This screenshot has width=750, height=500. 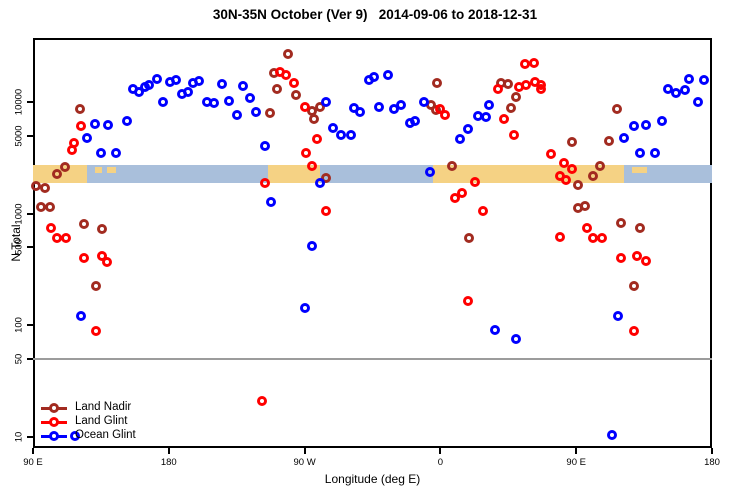 What do you see at coordinates (19, 102) in the screenshot?
I see `y-tick-label: 10000` at bounding box center [19, 102].